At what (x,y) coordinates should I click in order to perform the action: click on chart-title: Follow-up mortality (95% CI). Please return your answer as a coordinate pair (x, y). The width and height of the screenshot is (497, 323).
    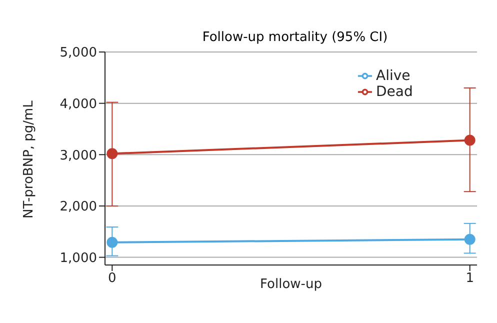
    Looking at the image, I should click on (295, 37).